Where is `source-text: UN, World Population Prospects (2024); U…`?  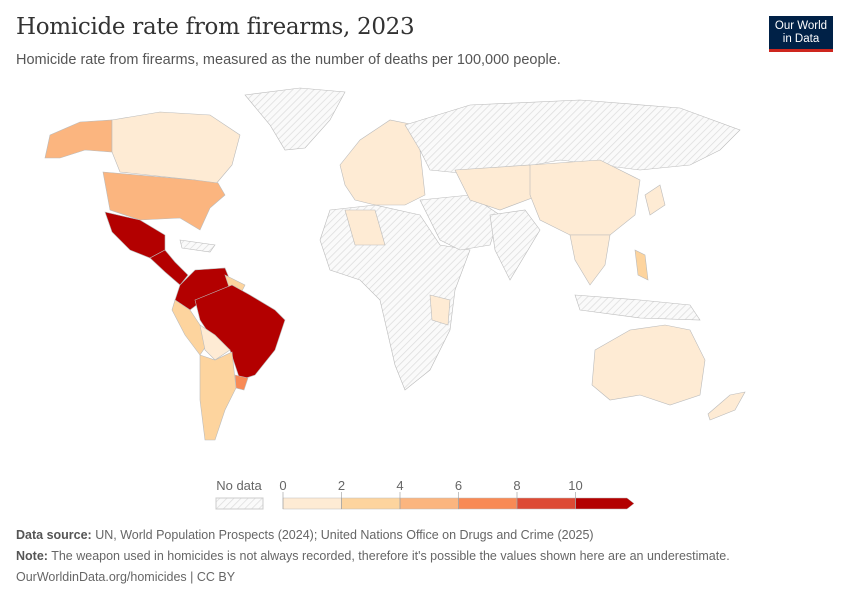 source-text: UN, World Population Prospects (2024); U… is located at coordinates (342, 535).